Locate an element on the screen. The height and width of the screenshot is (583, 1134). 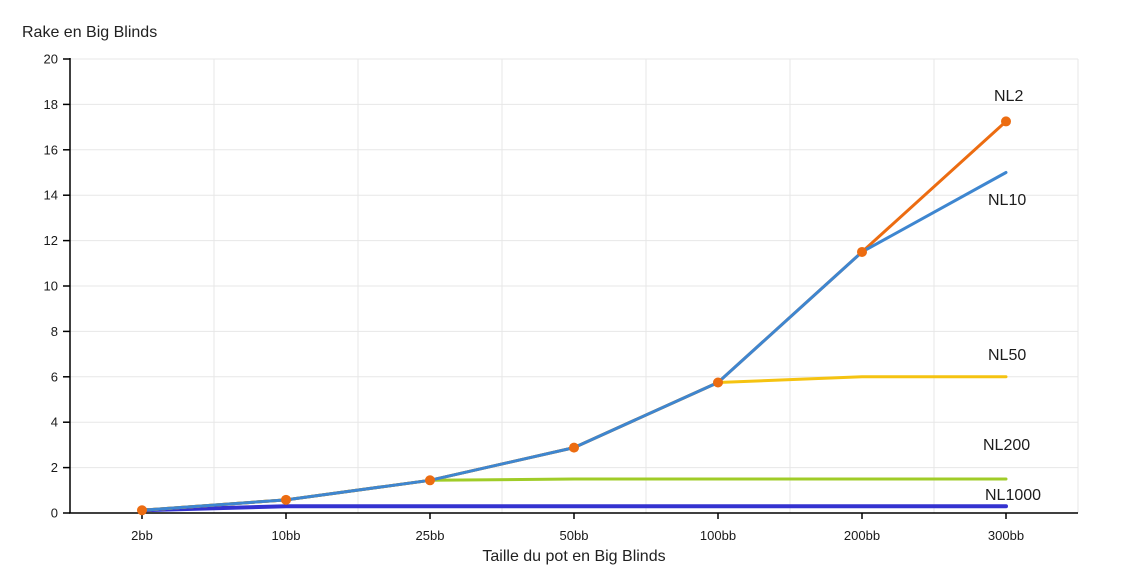
y-tick-label: 8 is located at coordinates (54, 331).